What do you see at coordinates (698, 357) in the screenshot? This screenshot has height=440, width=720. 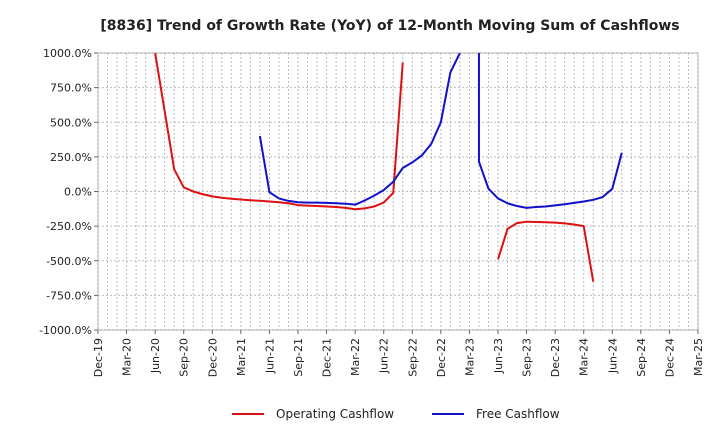 I see `x-tick-label: Mar-25` at bounding box center [698, 357].